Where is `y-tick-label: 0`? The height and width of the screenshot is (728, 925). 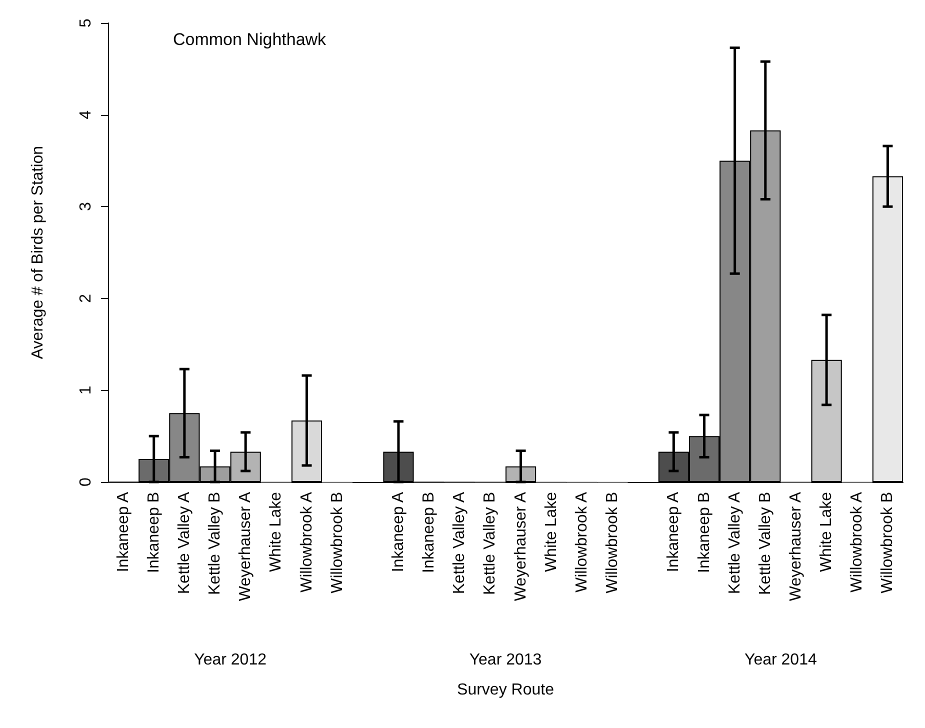 y-tick-label: 0 is located at coordinates (86, 481).